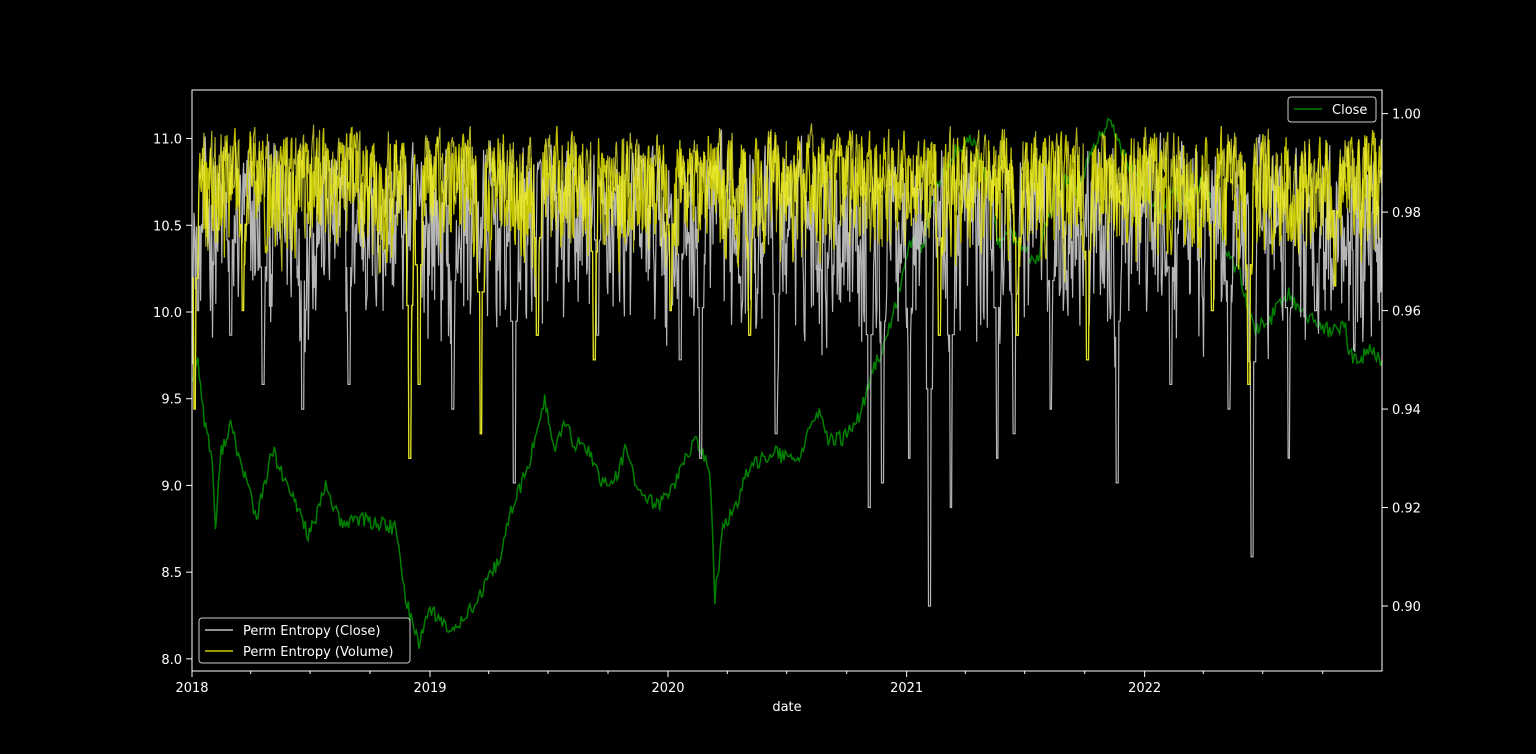 This screenshot has height=754, width=1536. Describe the element at coordinates (167, 140) in the screenshot. I see `y-left-tick-label: 11.0` at that location.